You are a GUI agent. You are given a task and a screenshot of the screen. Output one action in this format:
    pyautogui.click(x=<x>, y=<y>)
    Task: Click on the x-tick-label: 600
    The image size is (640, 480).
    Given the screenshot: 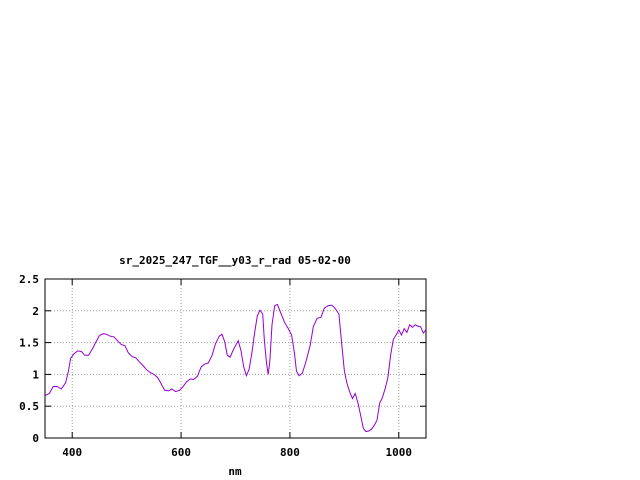 What is the action you would take?
    pyautogui.click(x=181, y=452)
    